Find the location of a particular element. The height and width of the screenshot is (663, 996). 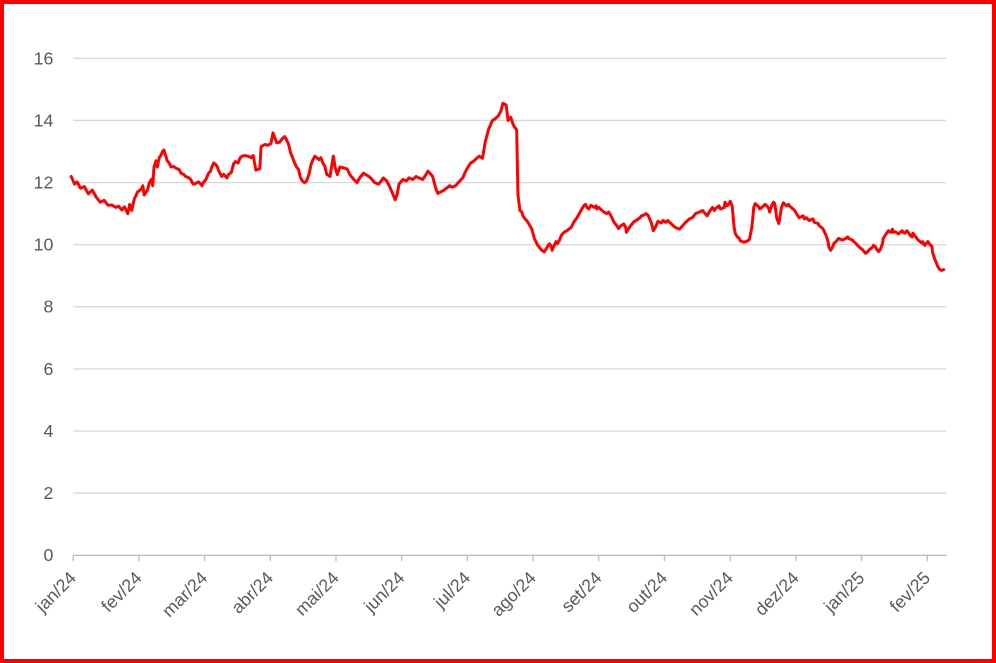

x-tick-label: fev/25 is located at coordinates (910, 592).